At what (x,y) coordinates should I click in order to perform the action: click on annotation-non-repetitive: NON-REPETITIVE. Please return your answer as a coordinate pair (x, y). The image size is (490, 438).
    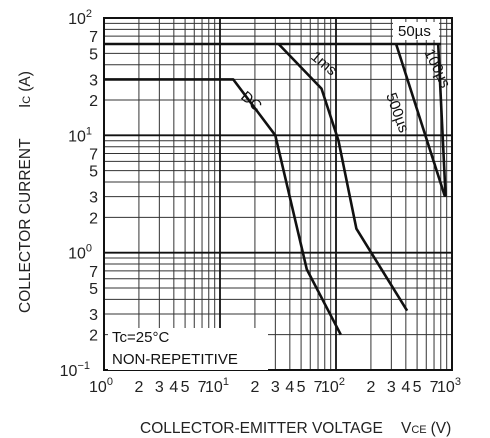
    Looking at the image, I should click on (175, 359).